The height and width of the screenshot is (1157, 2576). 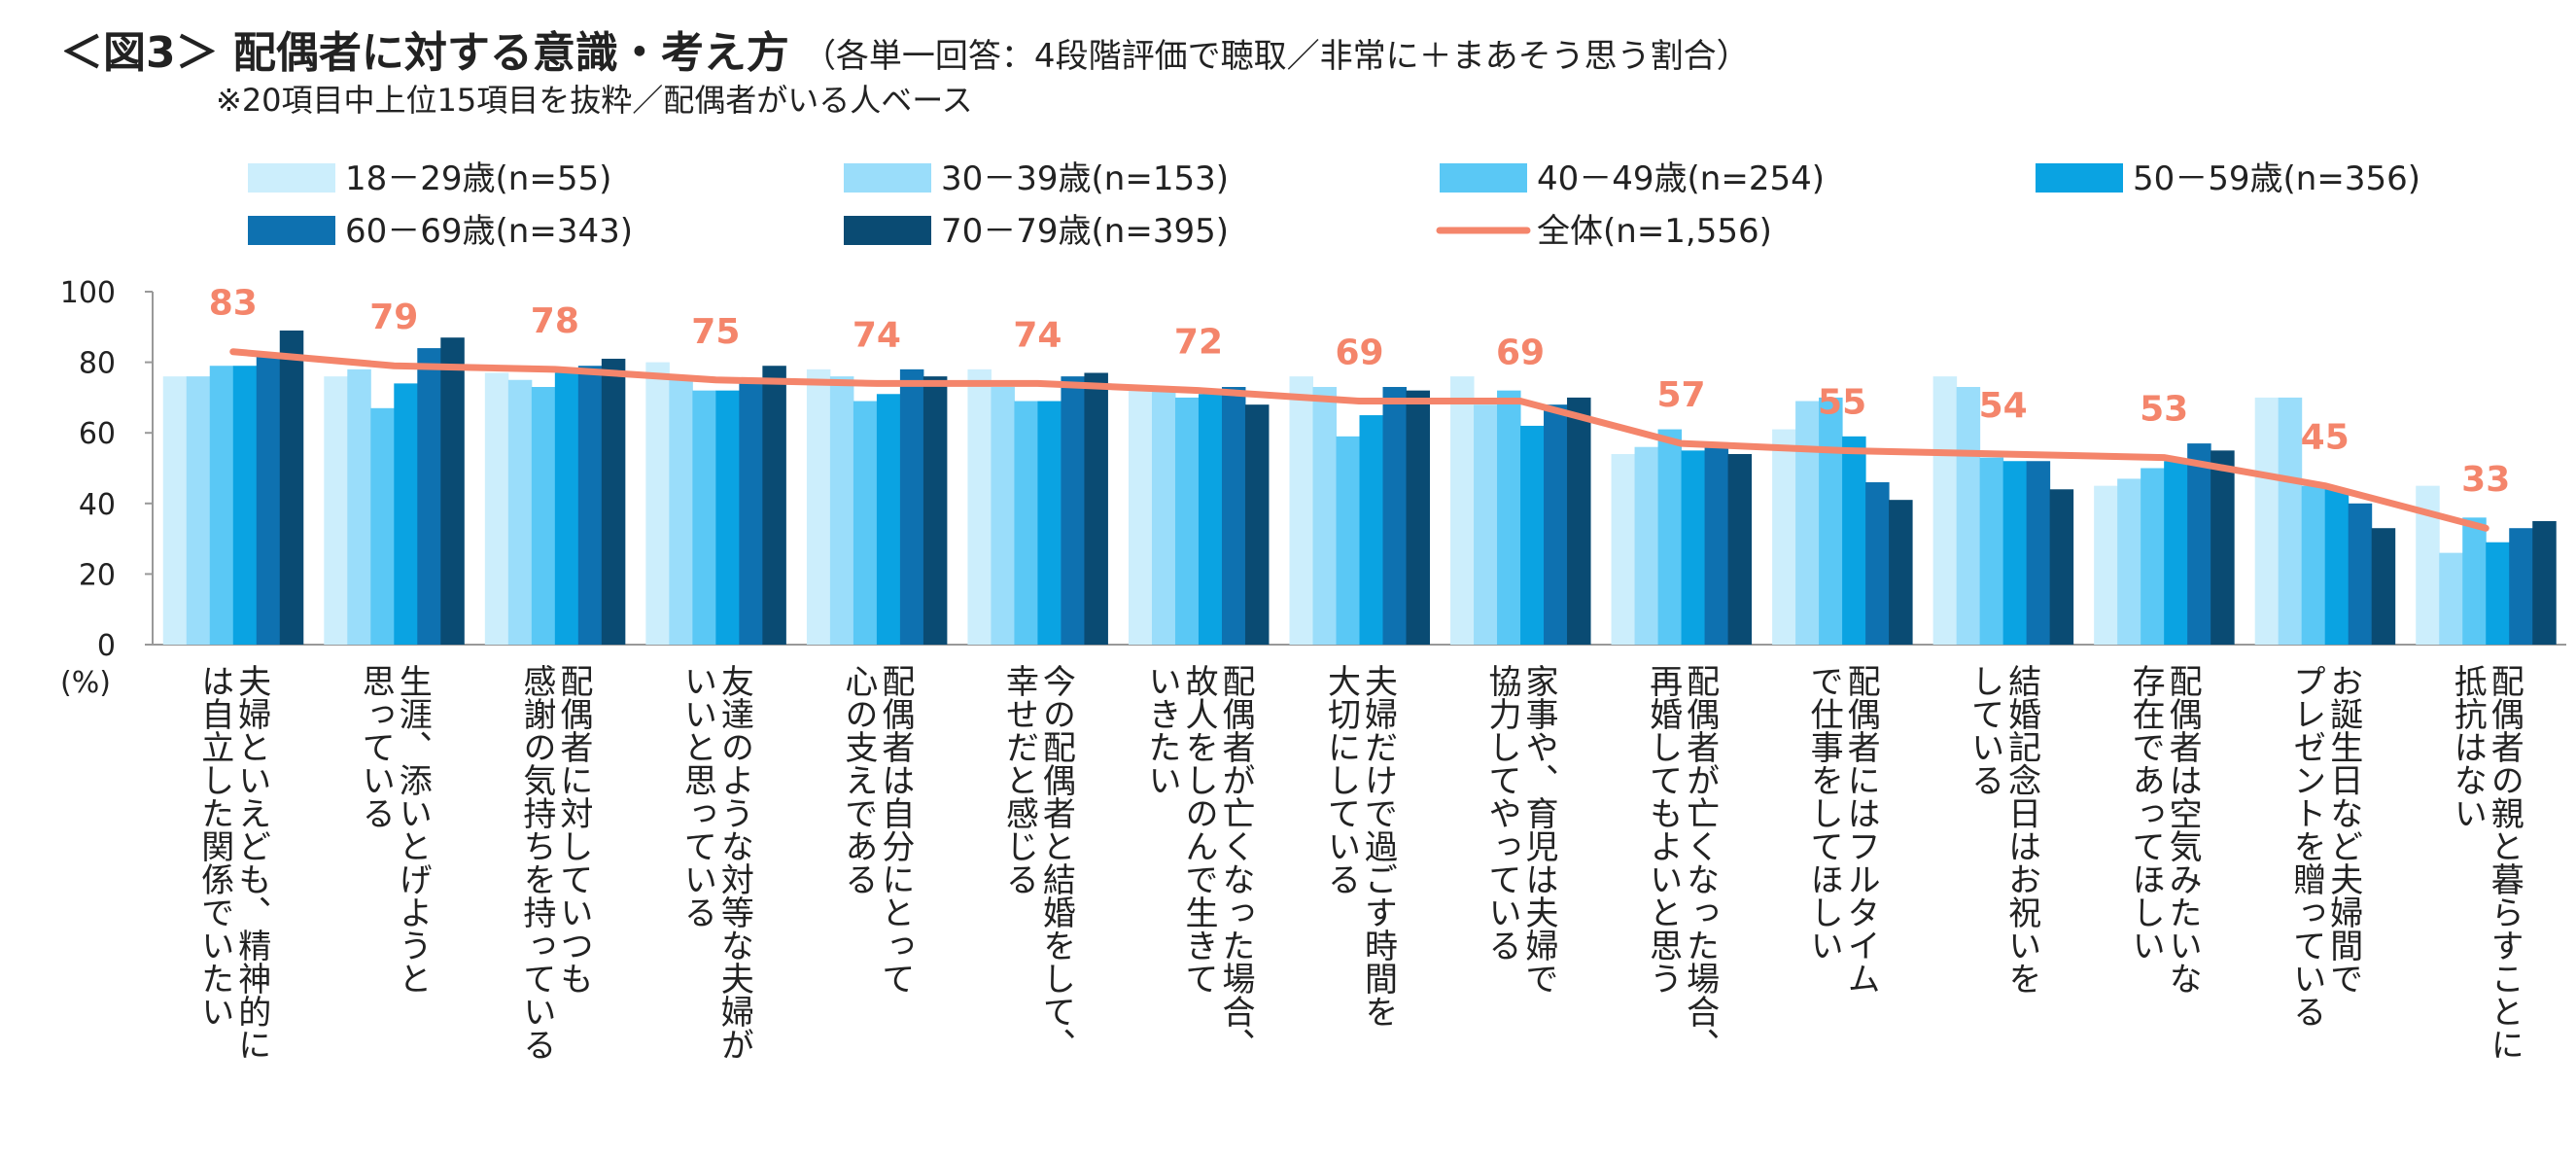 What do you see at coordinates (2145, 813) in the screenshot?
I see `category-label: 存在であってほしい` at bounding box center [2145, 813].